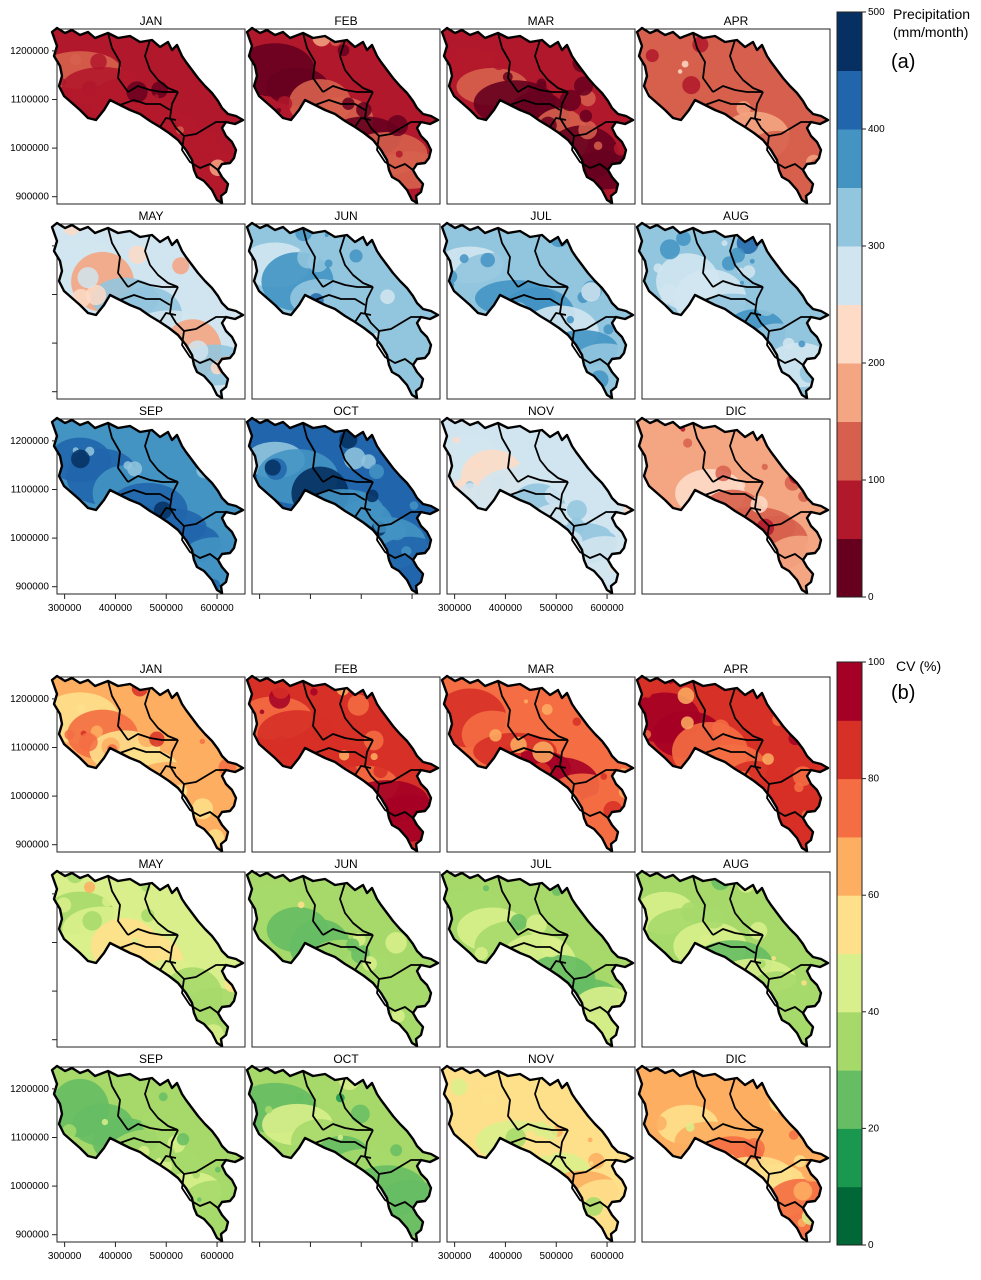 This screenshot has height=1280, width=981. What do you see at coordinates (888, 954) in the screenshot?
I see `cv-legend: 0 20 40 60 80 100 CV (%) (b)` at bounding box center [888, 954].